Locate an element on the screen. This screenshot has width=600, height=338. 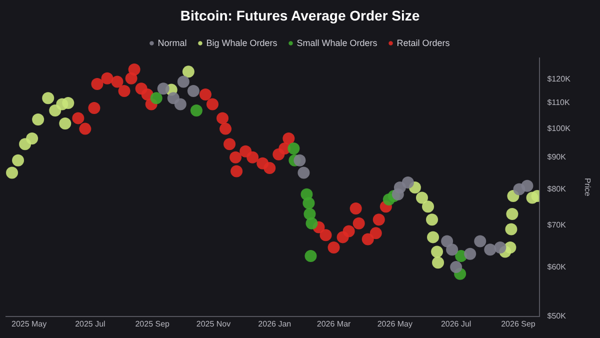
y-tick-label: $60K is located at coordinates (557, 267).